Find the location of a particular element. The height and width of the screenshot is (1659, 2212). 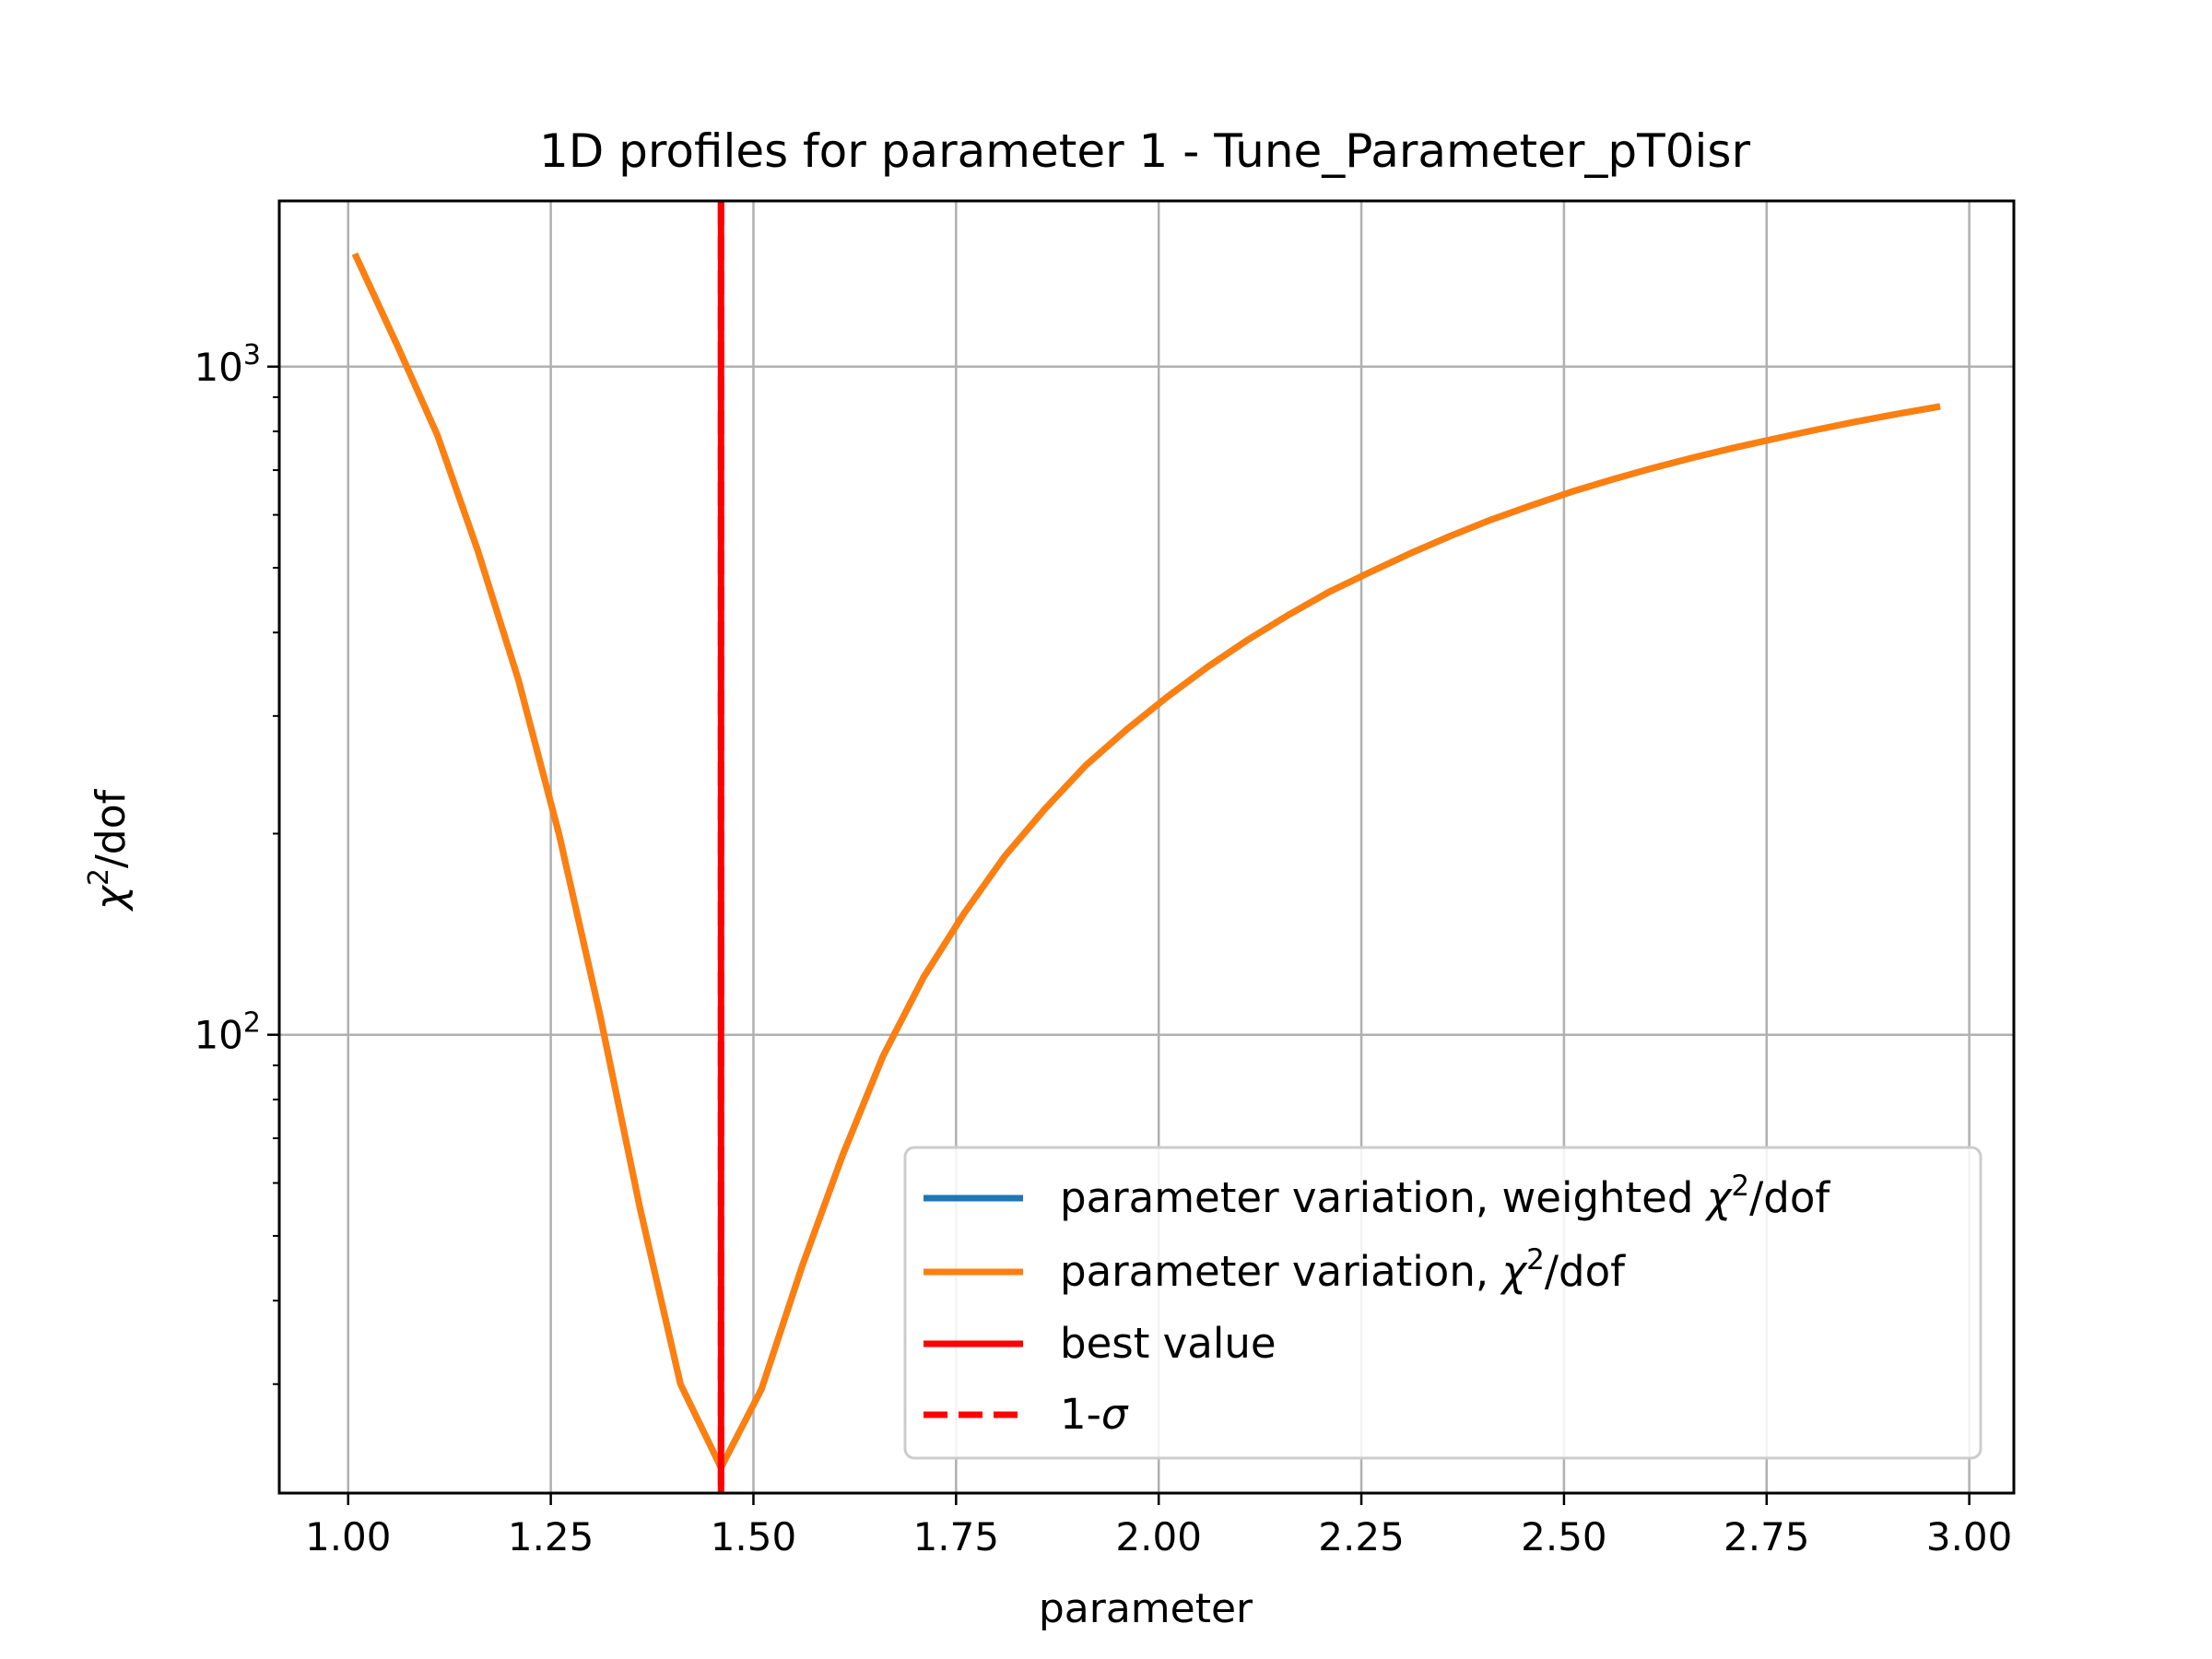

x-tick-label: 2.75 is located at coordinates (1767, 1536).